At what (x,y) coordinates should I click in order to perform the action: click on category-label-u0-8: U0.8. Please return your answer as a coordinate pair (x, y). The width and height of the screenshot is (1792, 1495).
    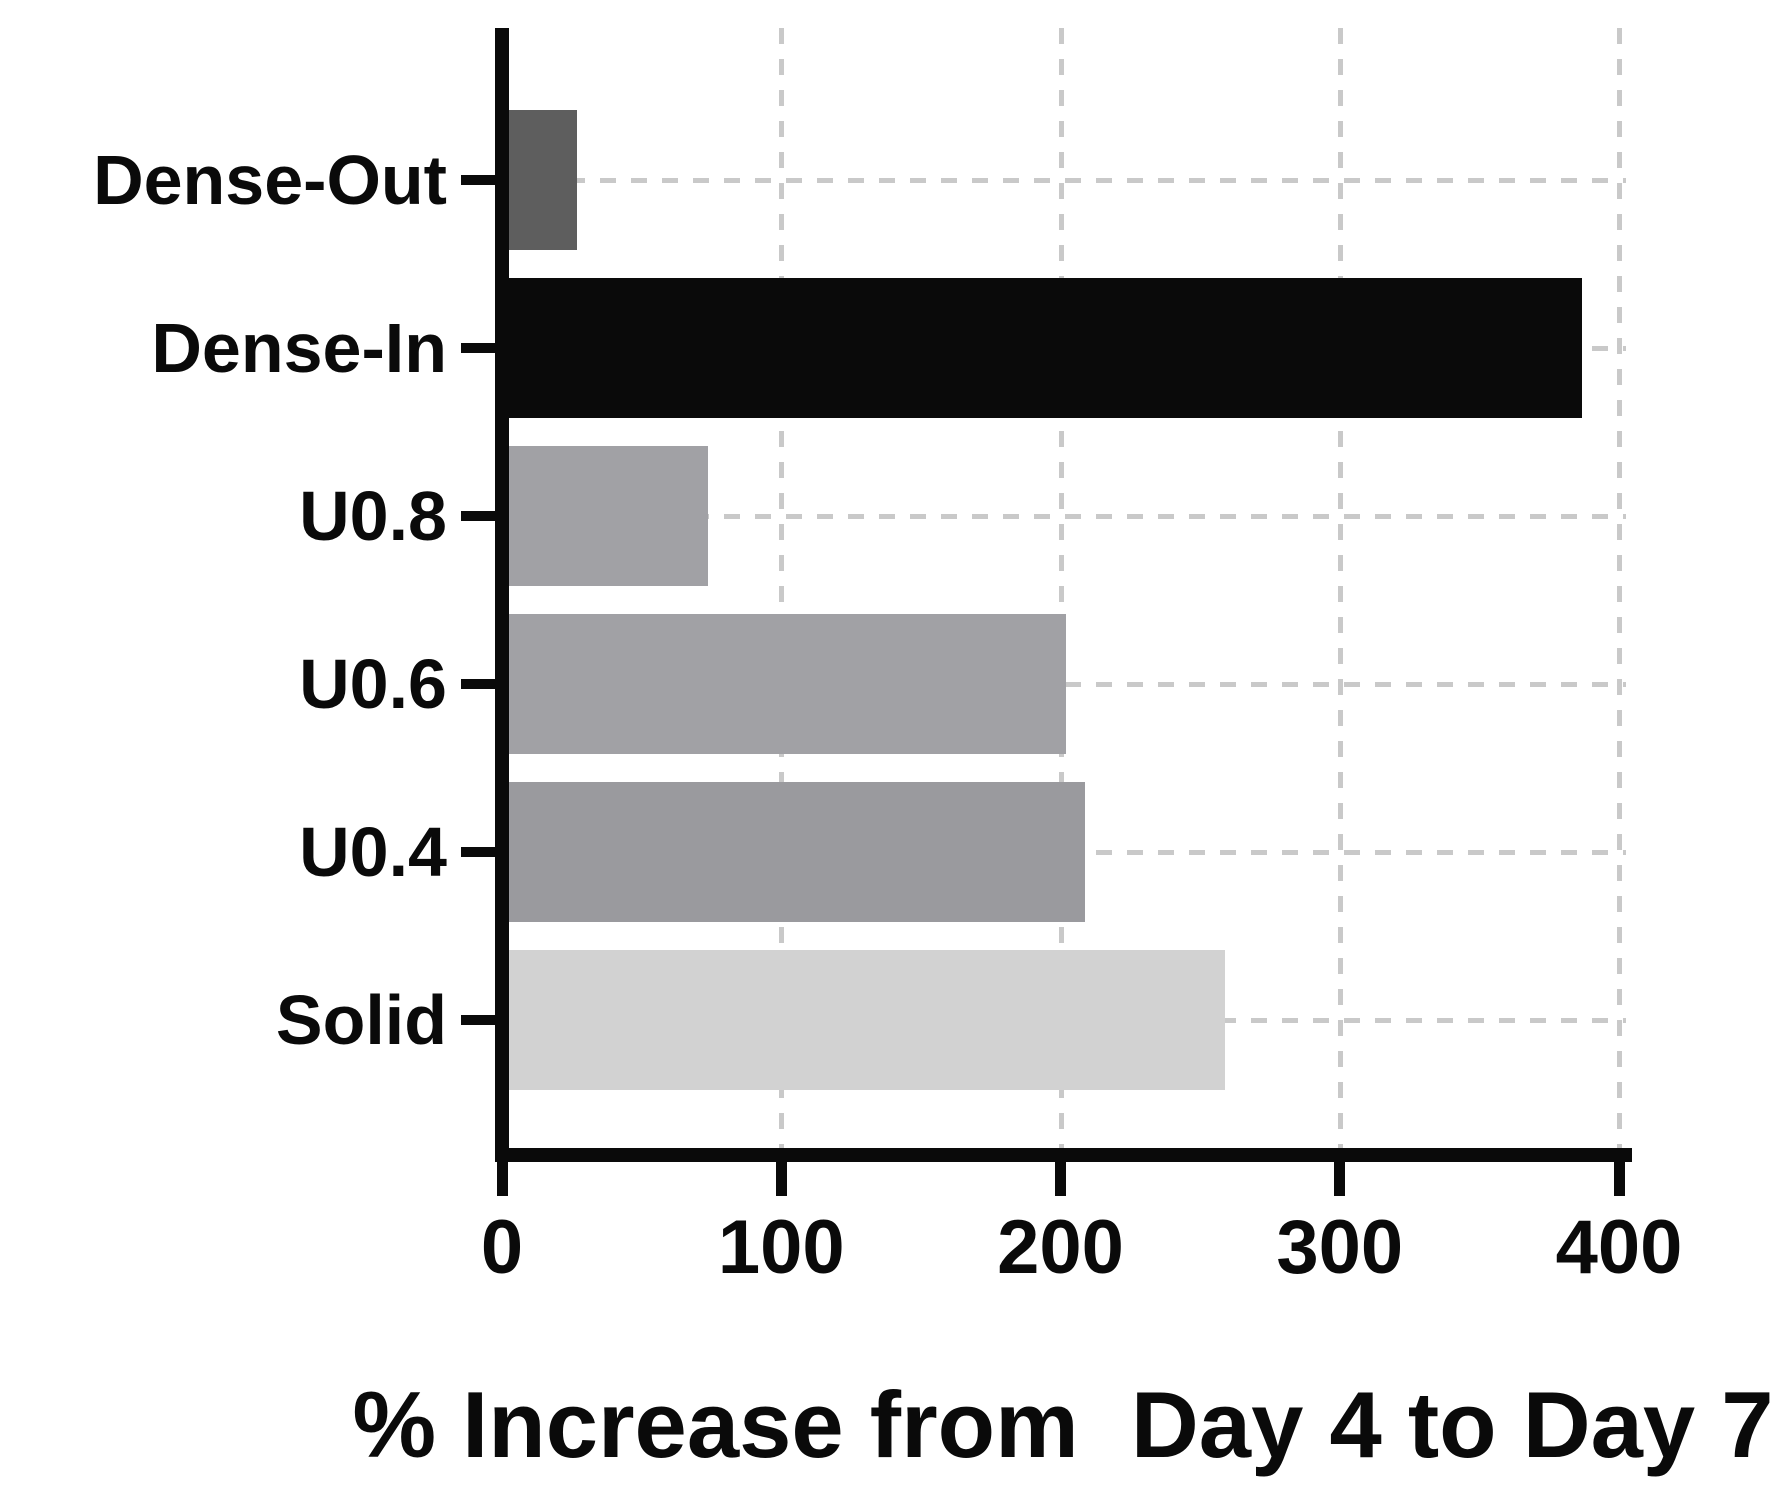
    Looking at the image, I should click on (373, 516).